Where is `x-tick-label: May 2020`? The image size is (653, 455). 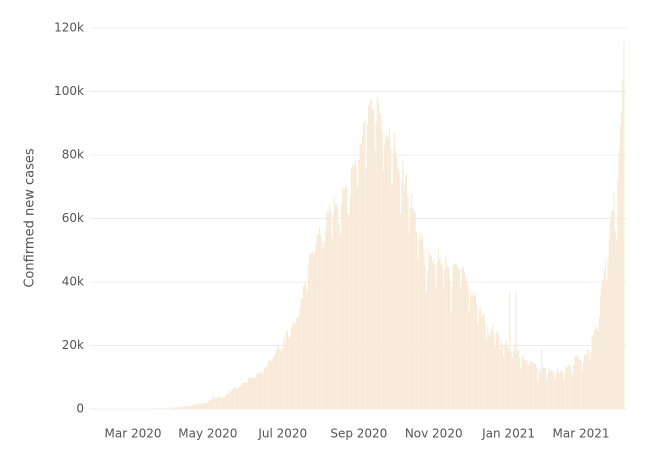
x-tick-label: May 2020 is located at coordinates (207, 434).